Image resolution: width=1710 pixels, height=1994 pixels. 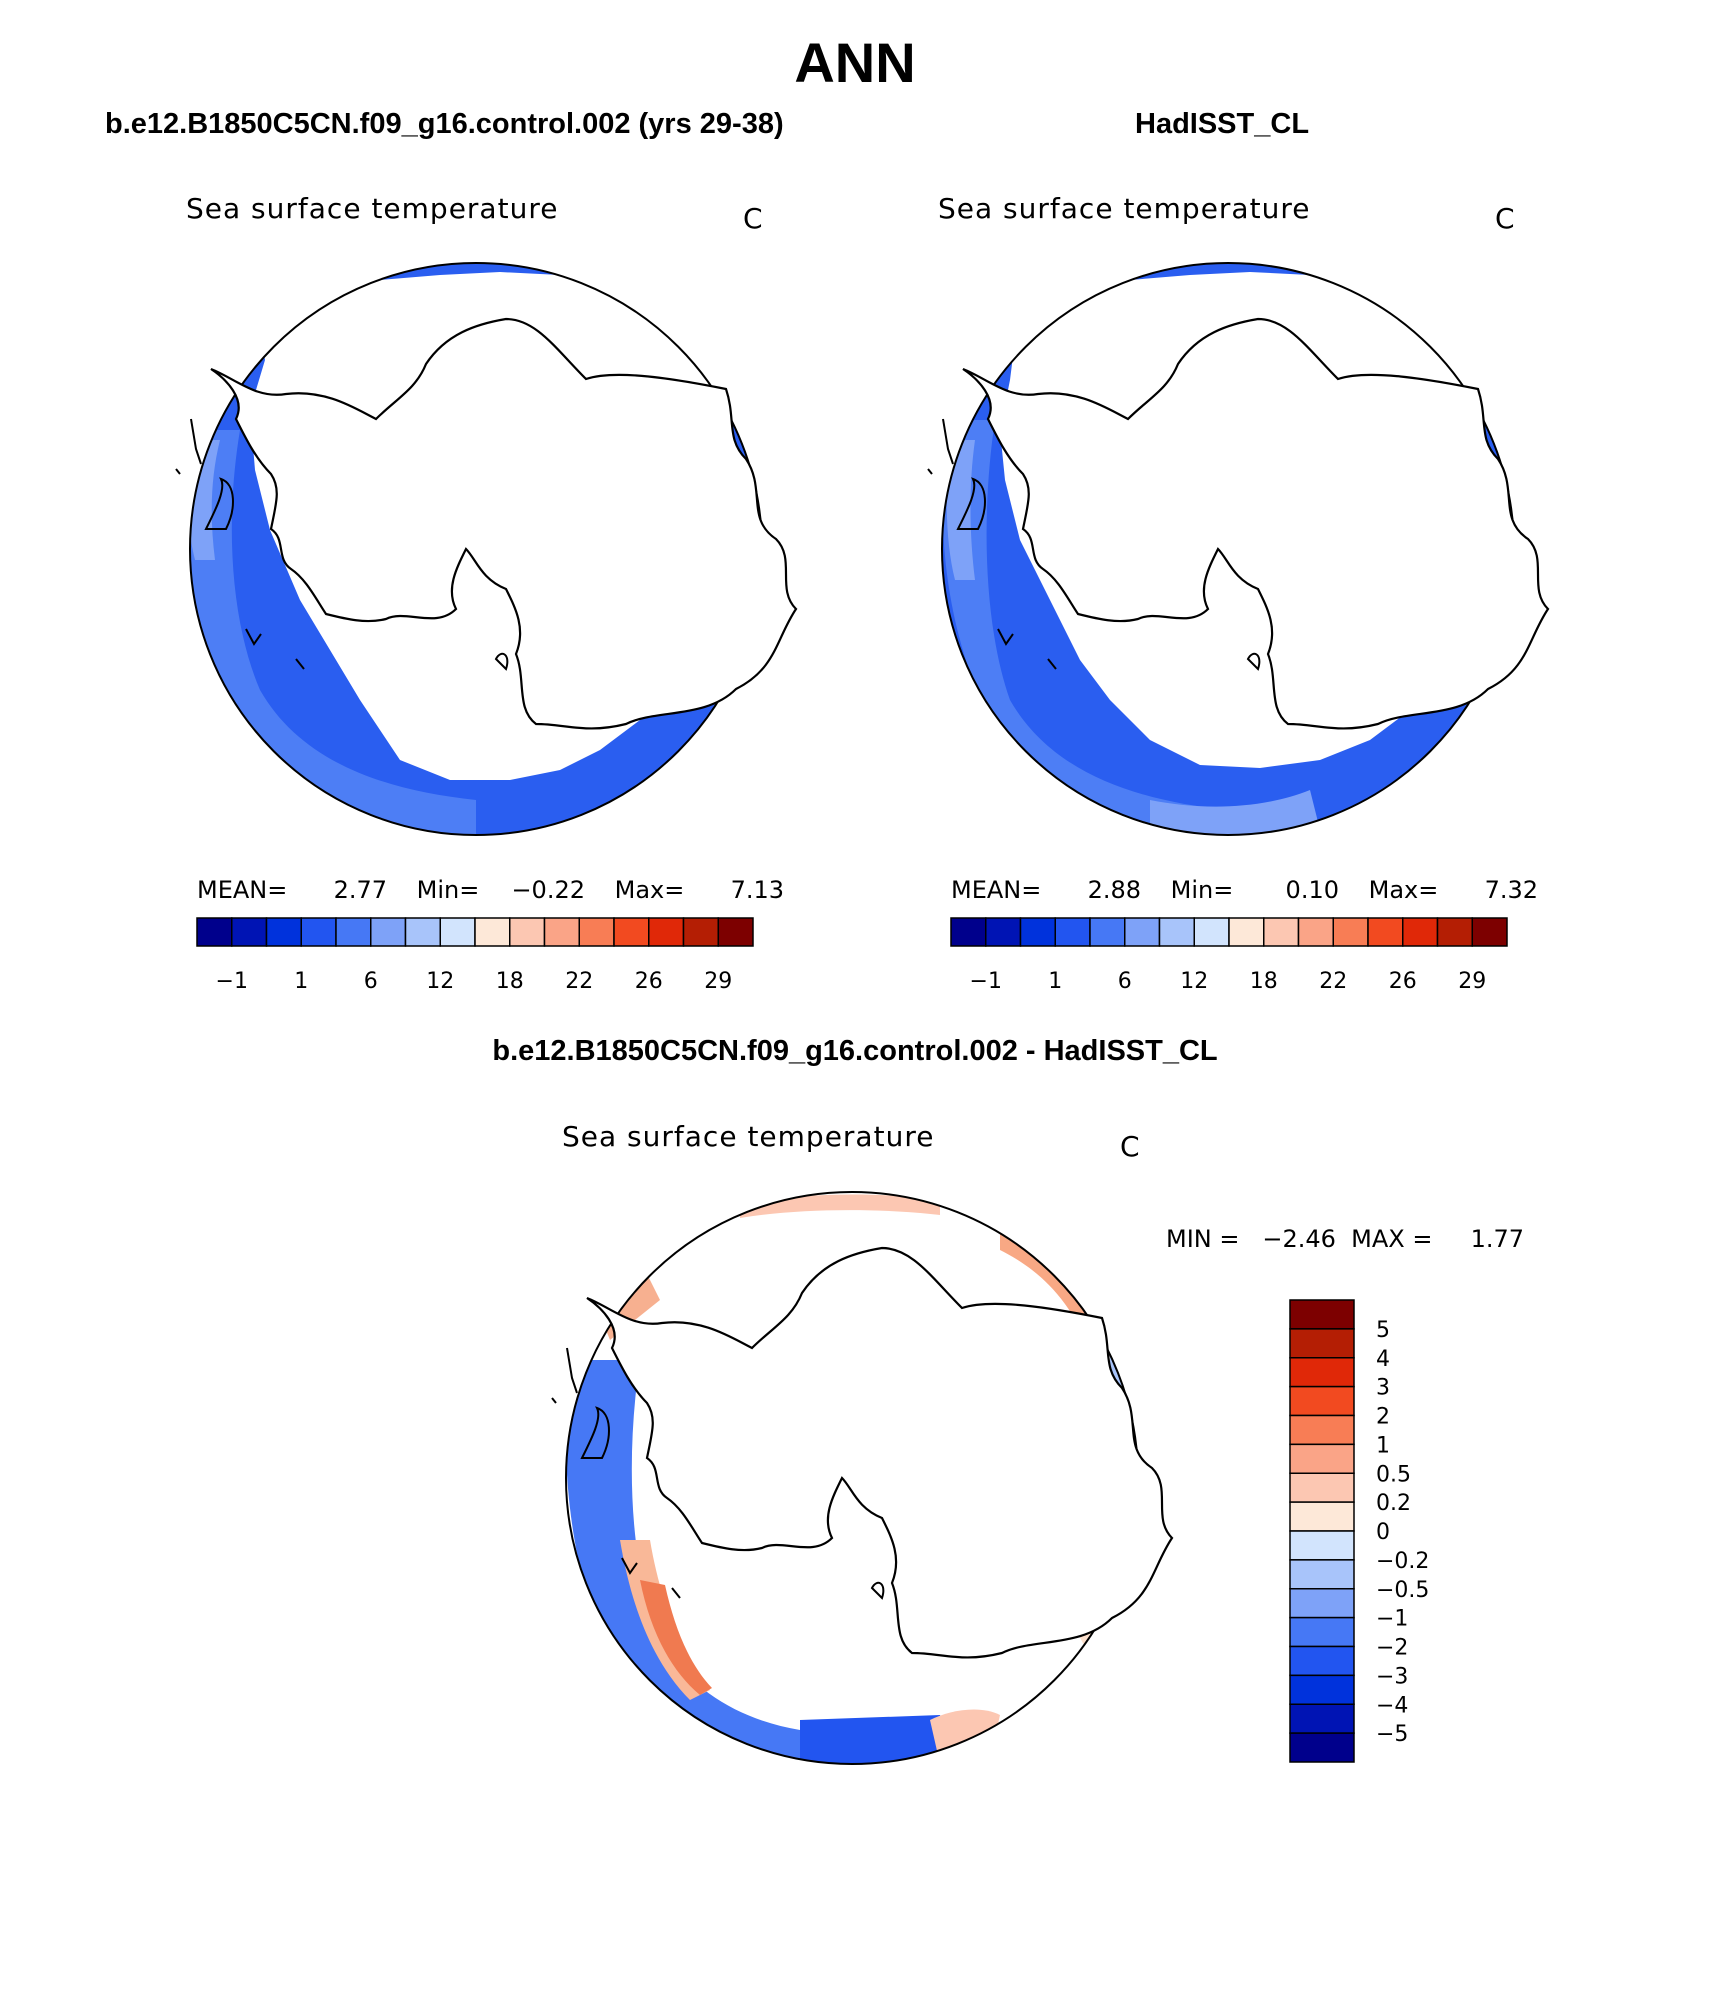 I want to click on obs-units-label: C, so click(x=1505, y=218).